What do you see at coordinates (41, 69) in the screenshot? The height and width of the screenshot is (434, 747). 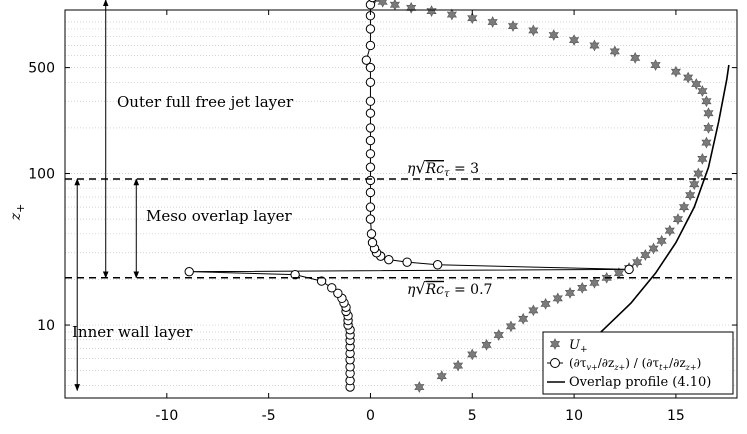 I see `y-tick-label: 500` at bounding box center [41, 69].